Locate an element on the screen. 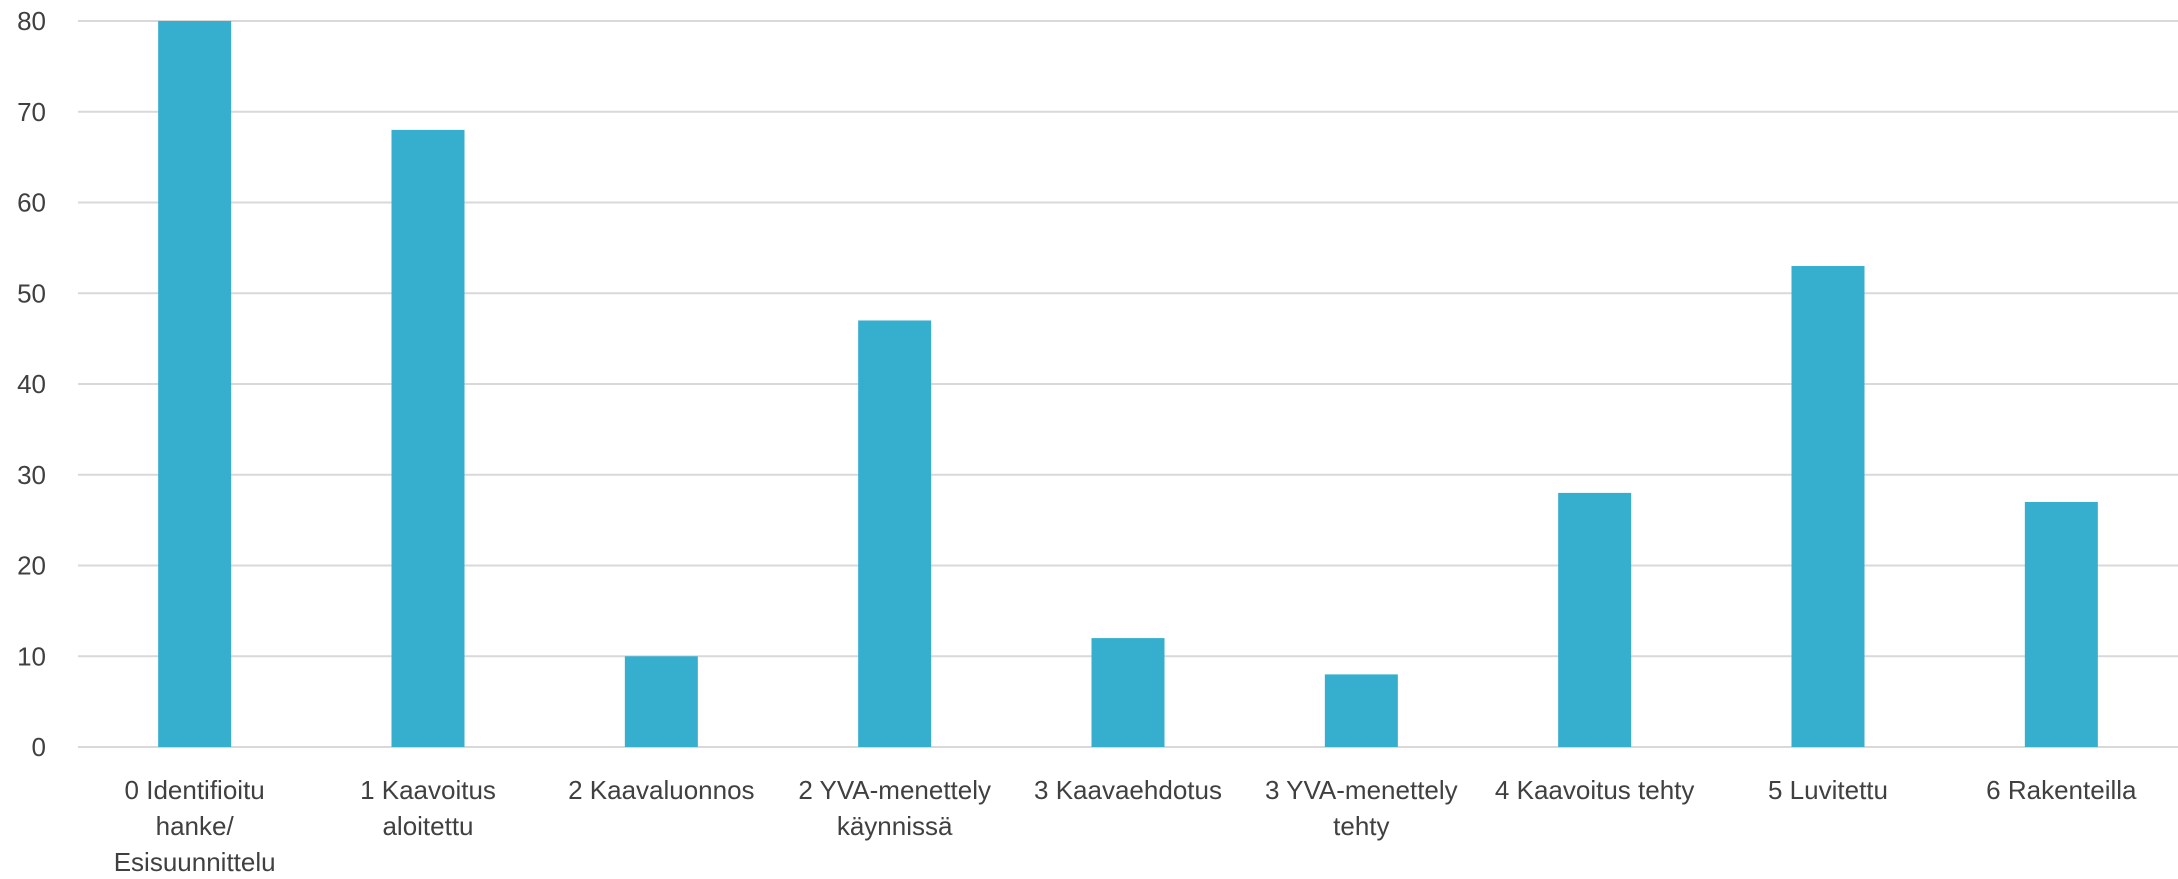  y-tick-label: 20 is located at coordinates (31, 566).